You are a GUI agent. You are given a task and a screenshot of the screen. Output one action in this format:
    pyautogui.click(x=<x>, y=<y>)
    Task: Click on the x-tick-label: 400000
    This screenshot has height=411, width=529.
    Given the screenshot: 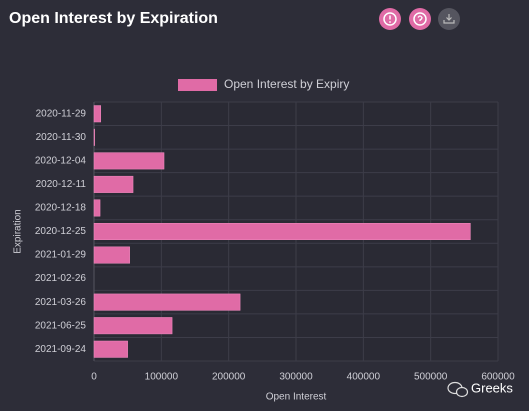 What is the action you would take?
    pyautogui.click(x=364, y=377)
    